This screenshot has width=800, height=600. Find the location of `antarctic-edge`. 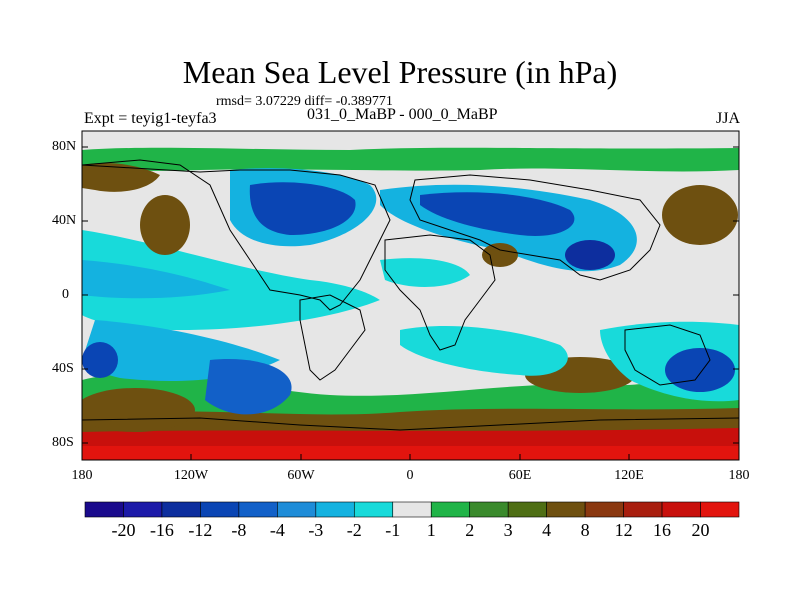

antarctic-edge is located at coordinates (410, 453).